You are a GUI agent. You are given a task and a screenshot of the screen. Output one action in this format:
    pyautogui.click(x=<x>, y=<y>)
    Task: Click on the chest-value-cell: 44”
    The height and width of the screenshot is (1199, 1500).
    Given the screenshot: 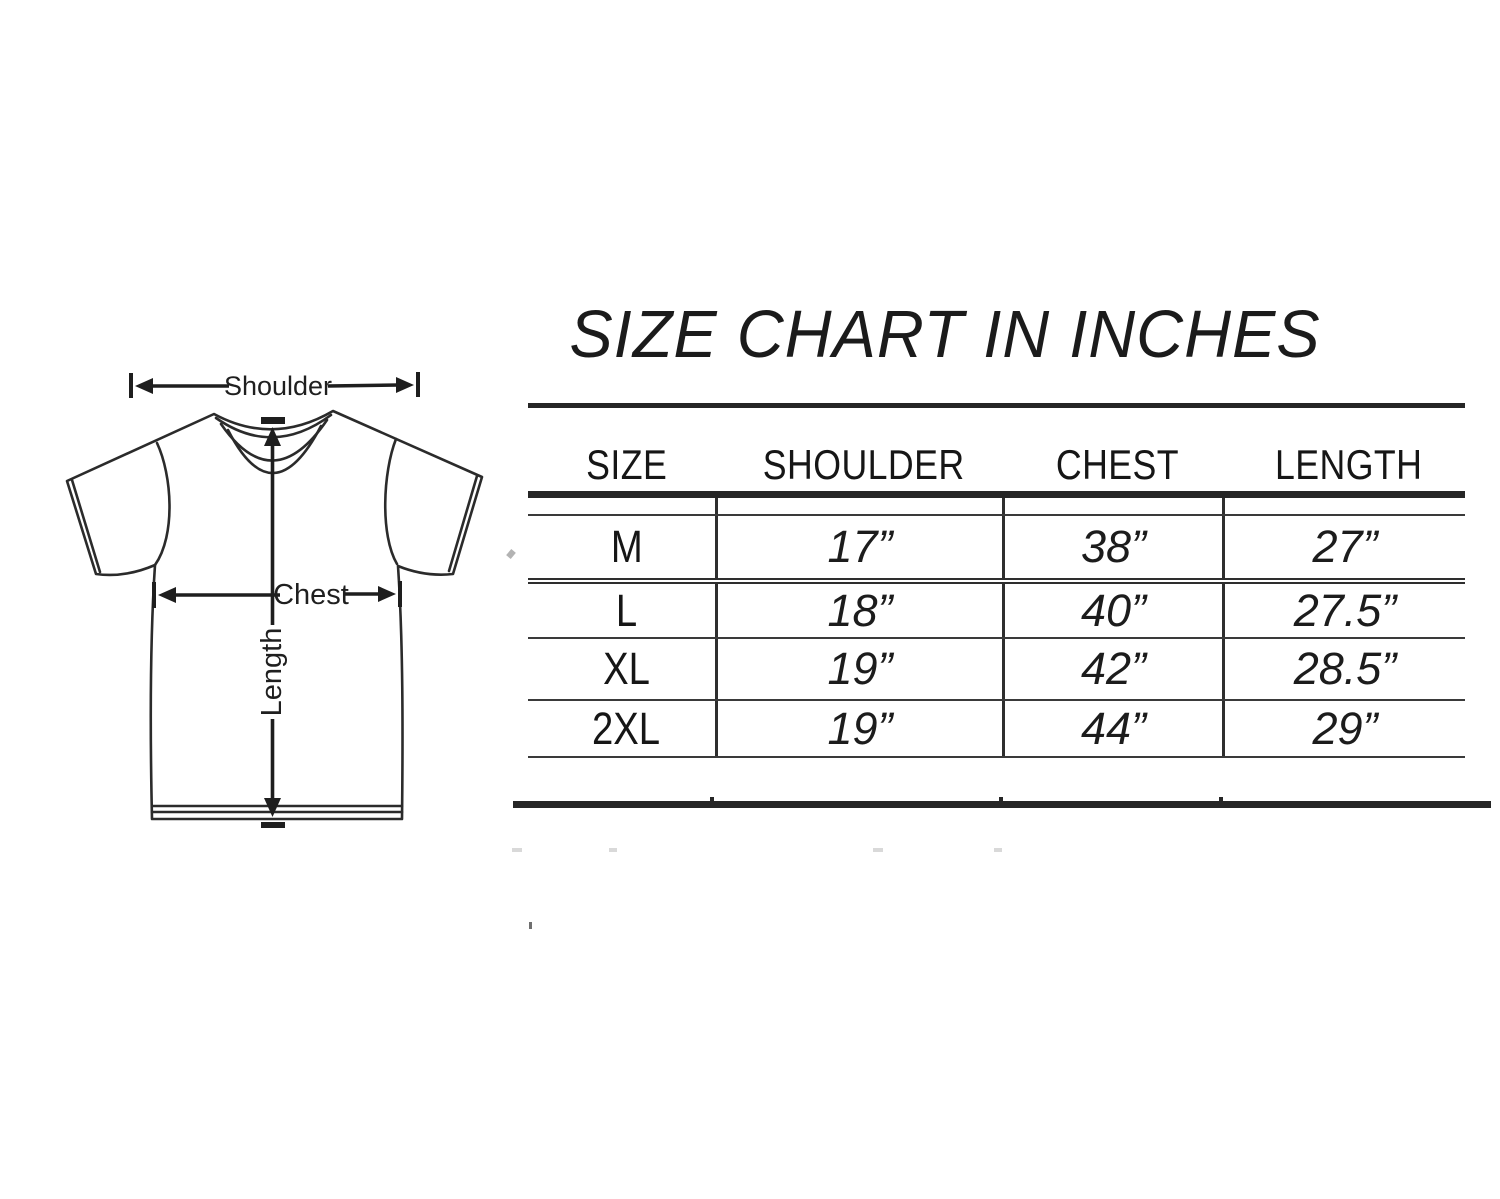 What is the action you would take?
    pyautogui.click(x=1112, y=728)
    